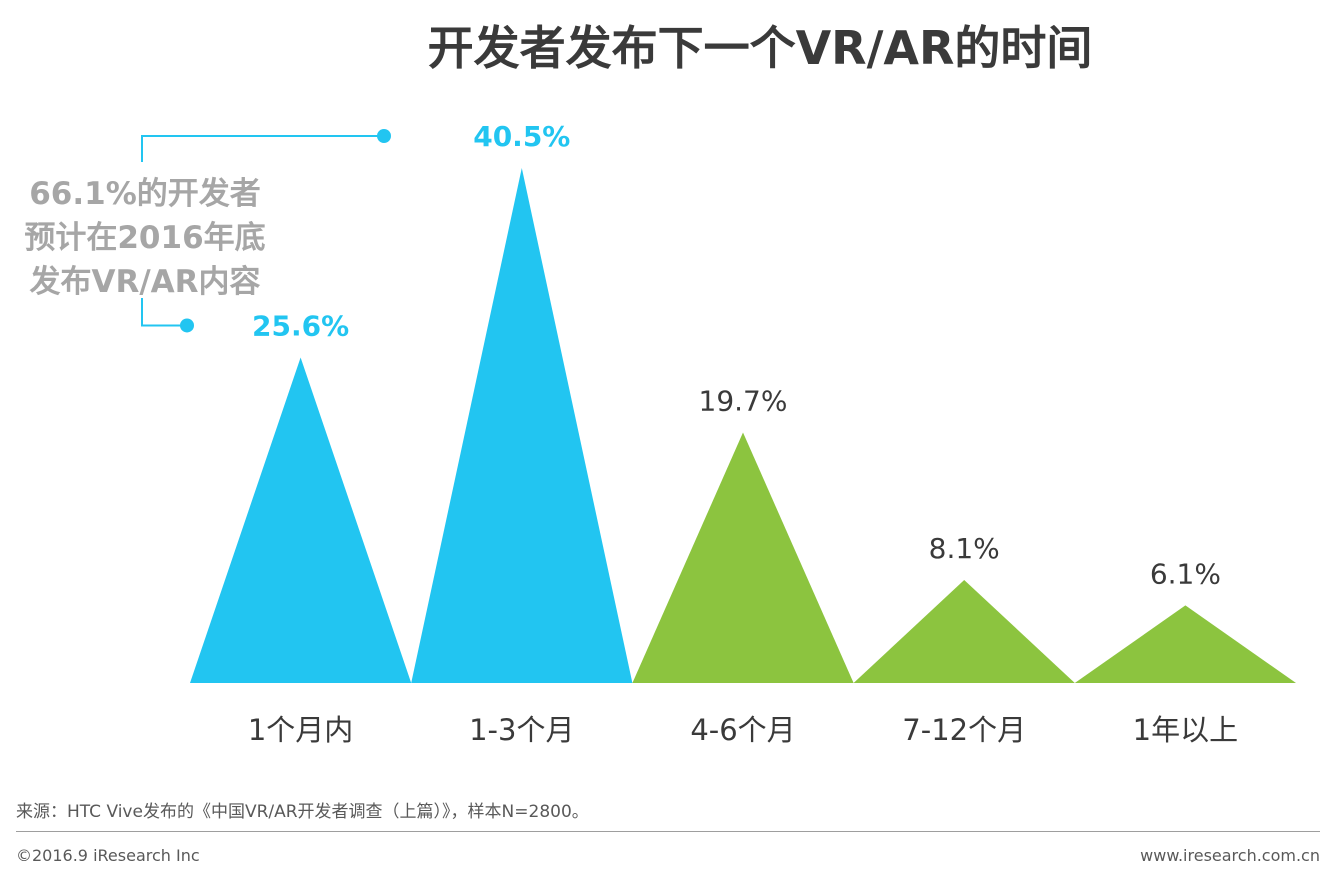 This screenshot has width=1328, height=876. I want to click on data-label-5: 6.1%, so click(1185, 573).